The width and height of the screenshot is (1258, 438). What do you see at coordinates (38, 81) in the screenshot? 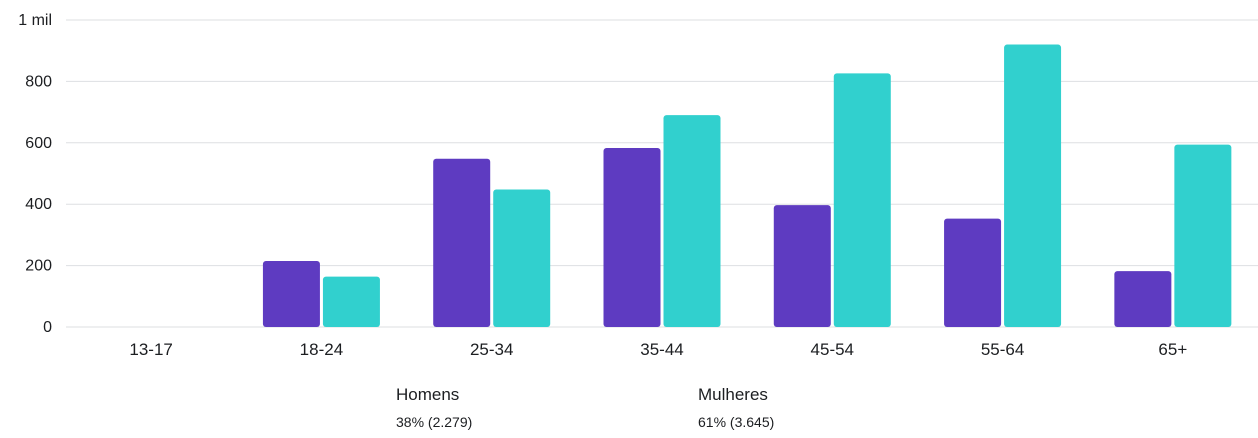
I see `y-tick-label-800: 800` at bounding box center [38, 81].